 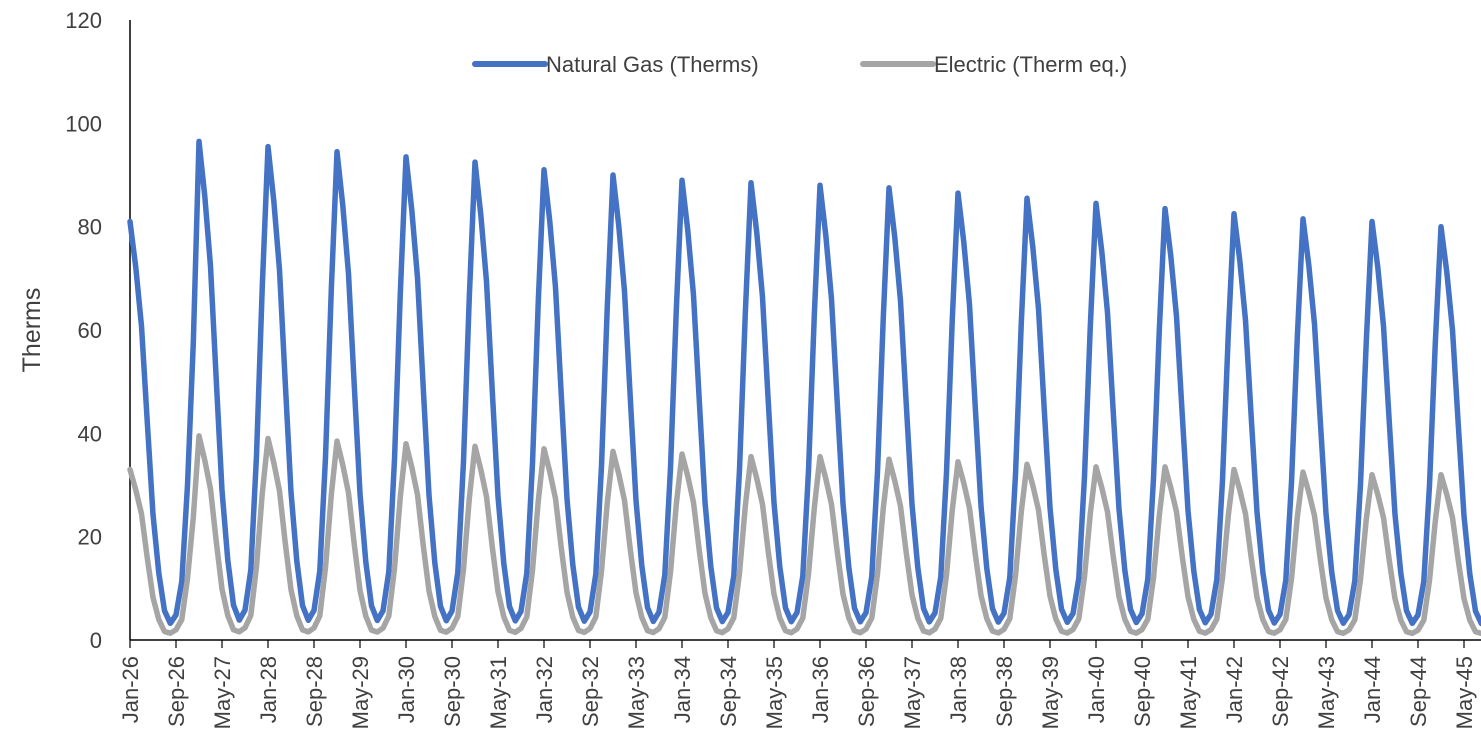 What do you see at coordinates (83, 123) in the screenshot?
I see `y-tick-label: 100` at bounding box center [83, 123].